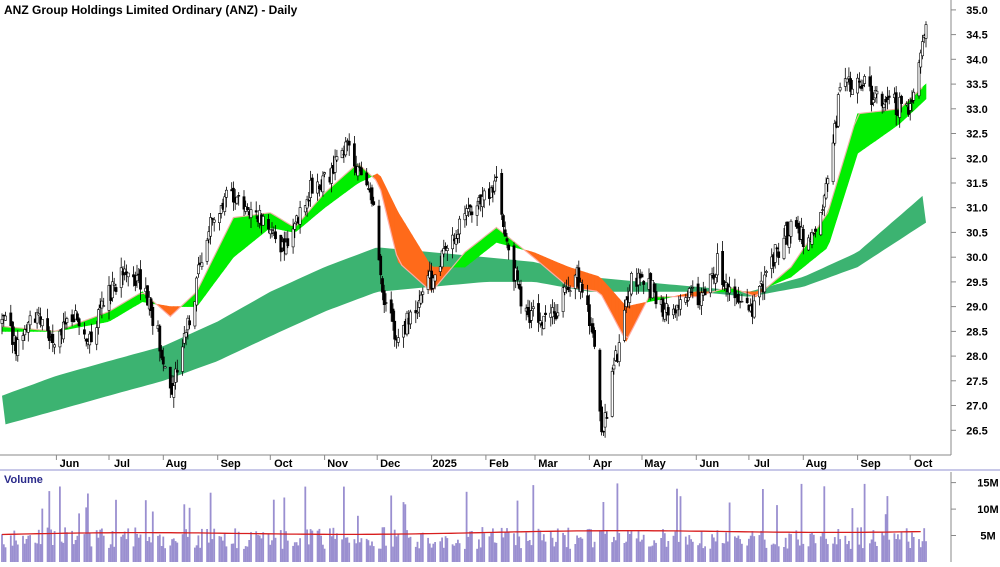  Describe the element at coordinates (976, 382) in the screenshot. I see `price-tick-label: 27.5` at that location.